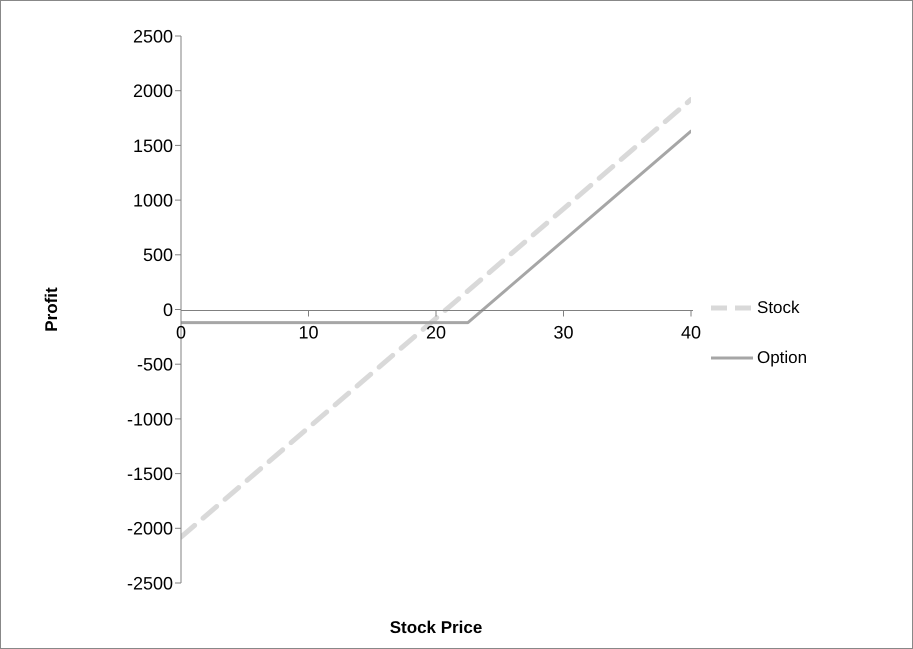 The height and width of the screenshot is (649, 913). What do you see at coordinates (167, 310) in the screenshot?
I see `y-tick-label: 0` at bounding box center [167, 310].